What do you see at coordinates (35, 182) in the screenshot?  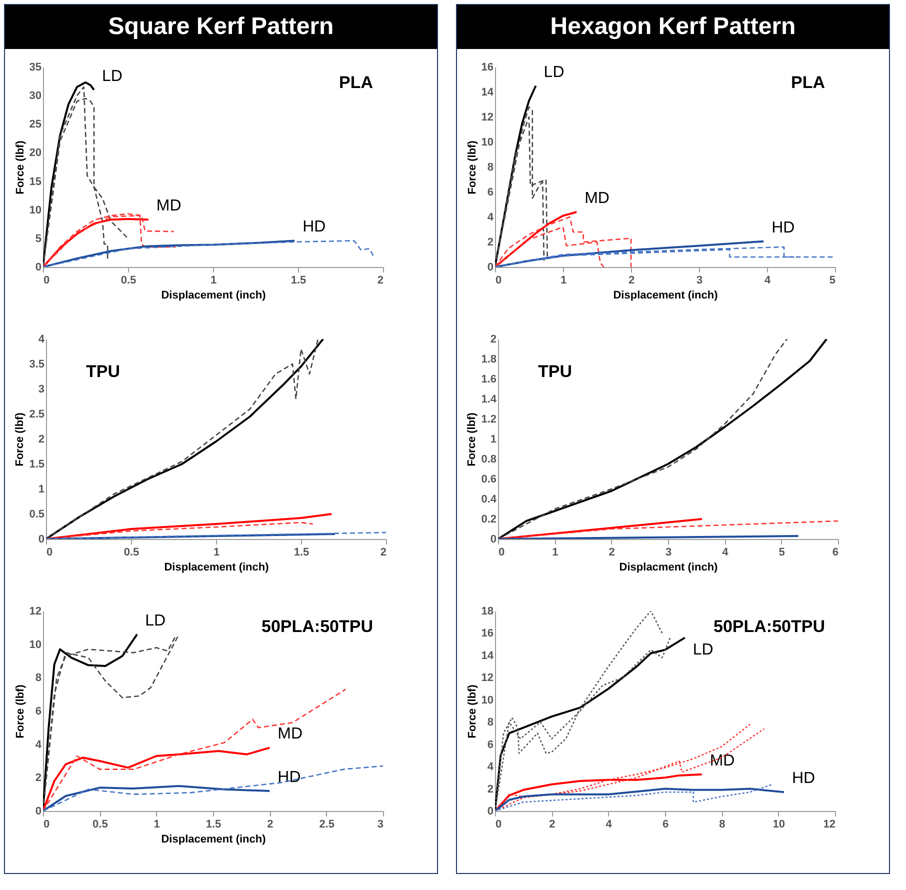 I see `y-tick-label: 15` at bounding box center [35, 182].